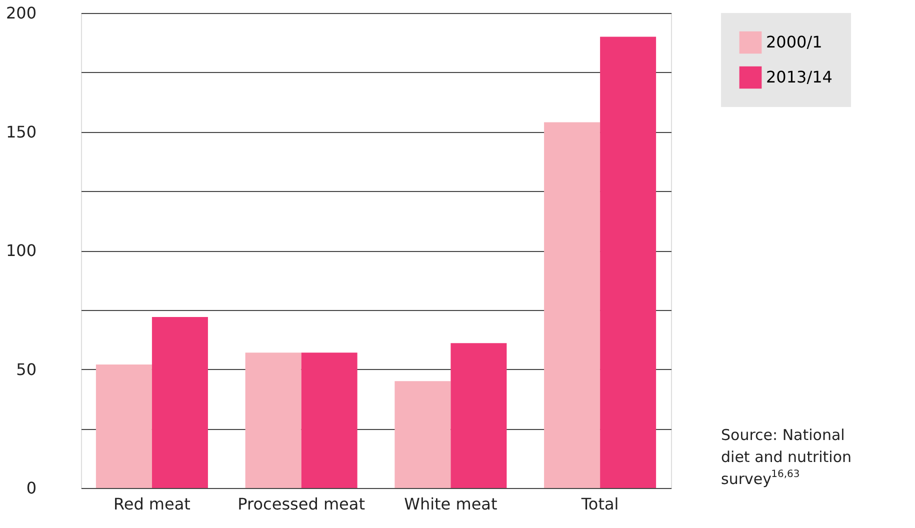  What do you see at coordinates (21, 132) in the screenshot?
I see `y-tick-label: 150` at bounding box center [21, 132].